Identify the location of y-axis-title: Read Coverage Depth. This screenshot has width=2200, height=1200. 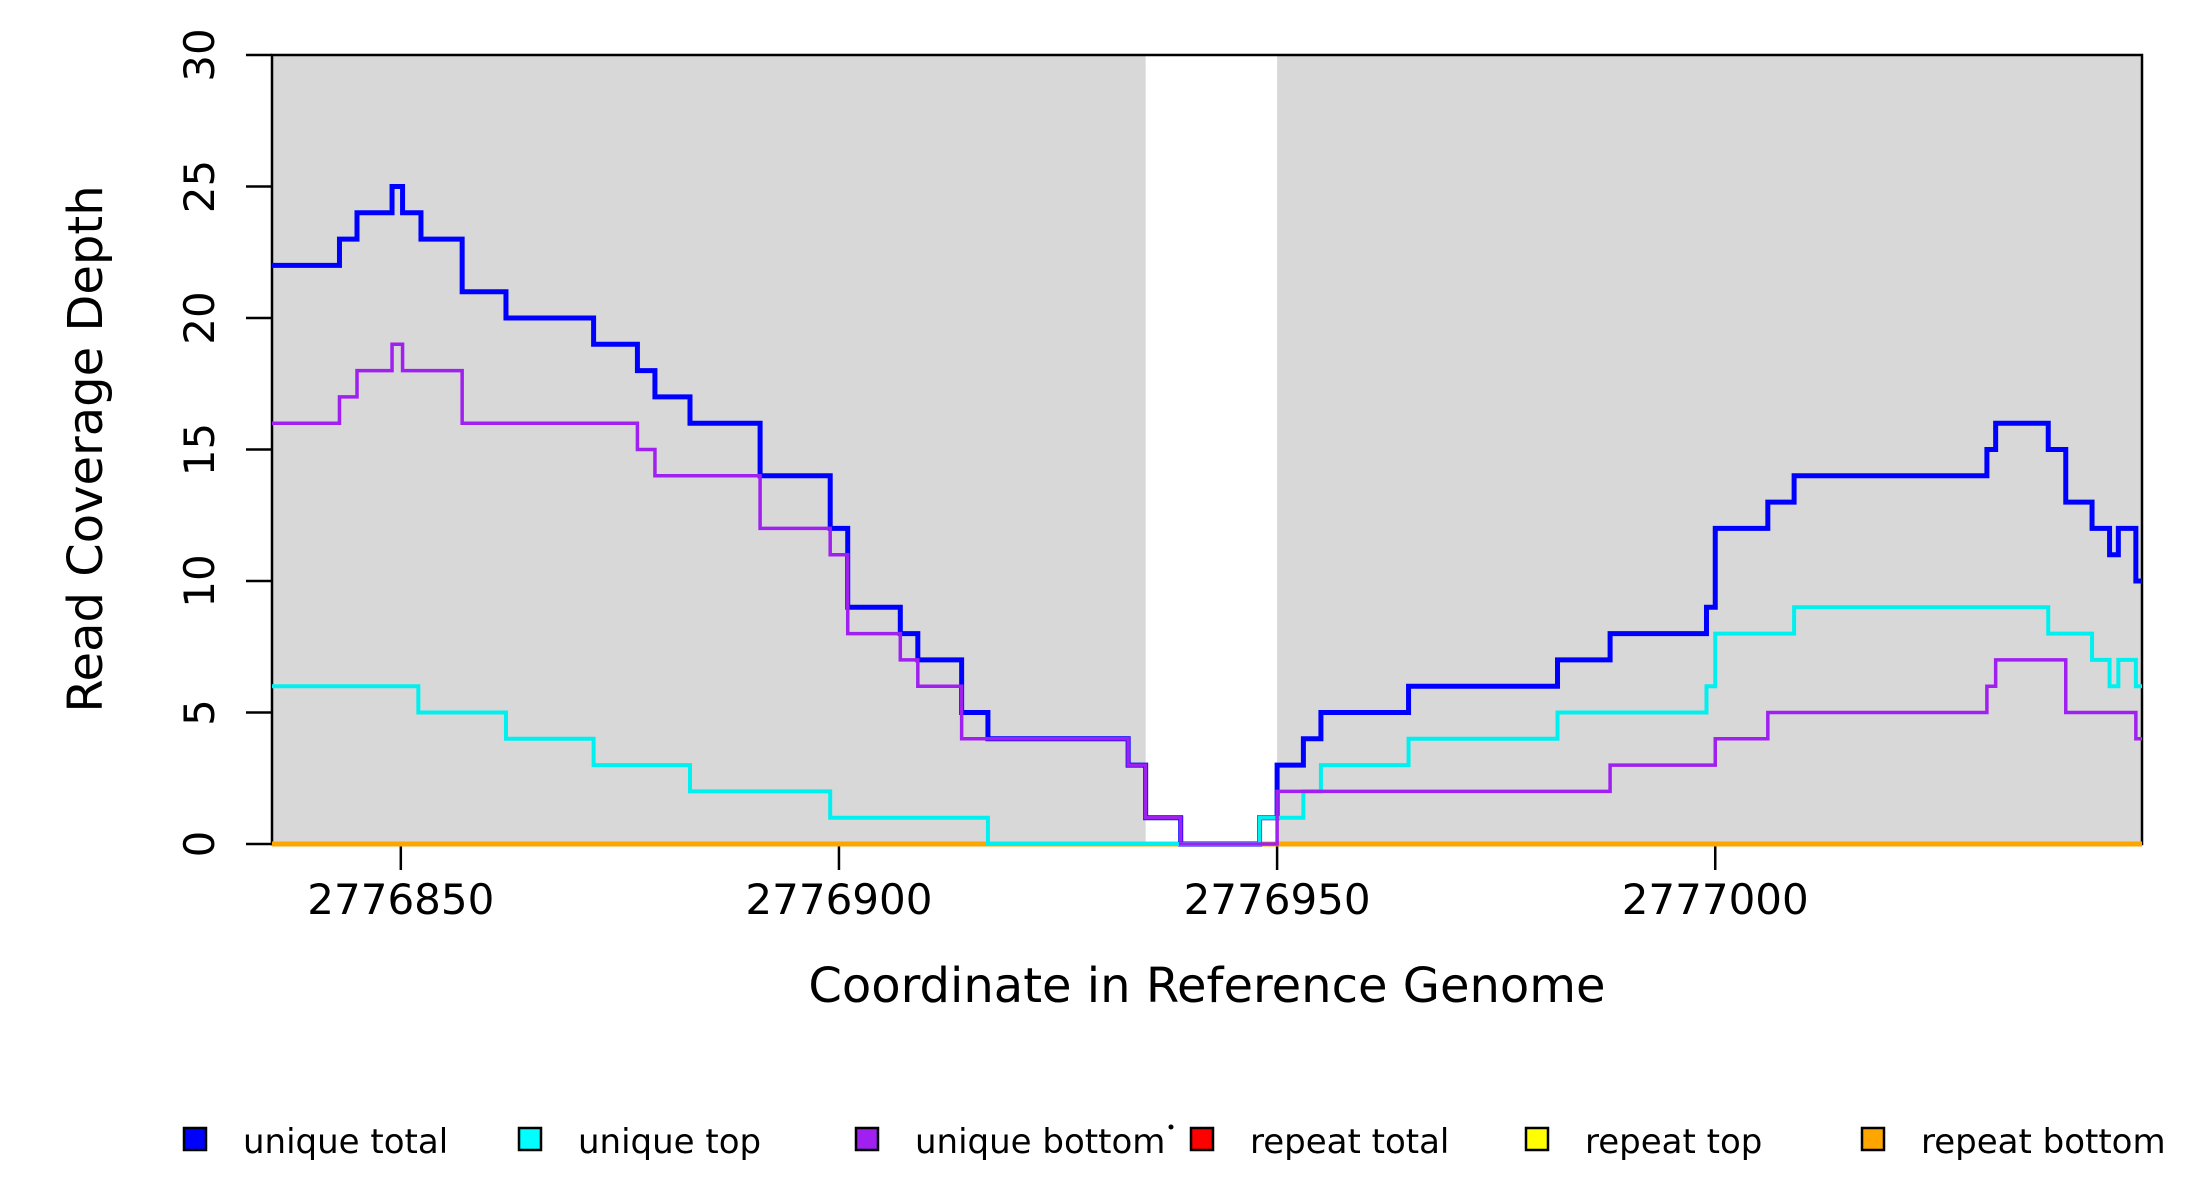
(86, 449).